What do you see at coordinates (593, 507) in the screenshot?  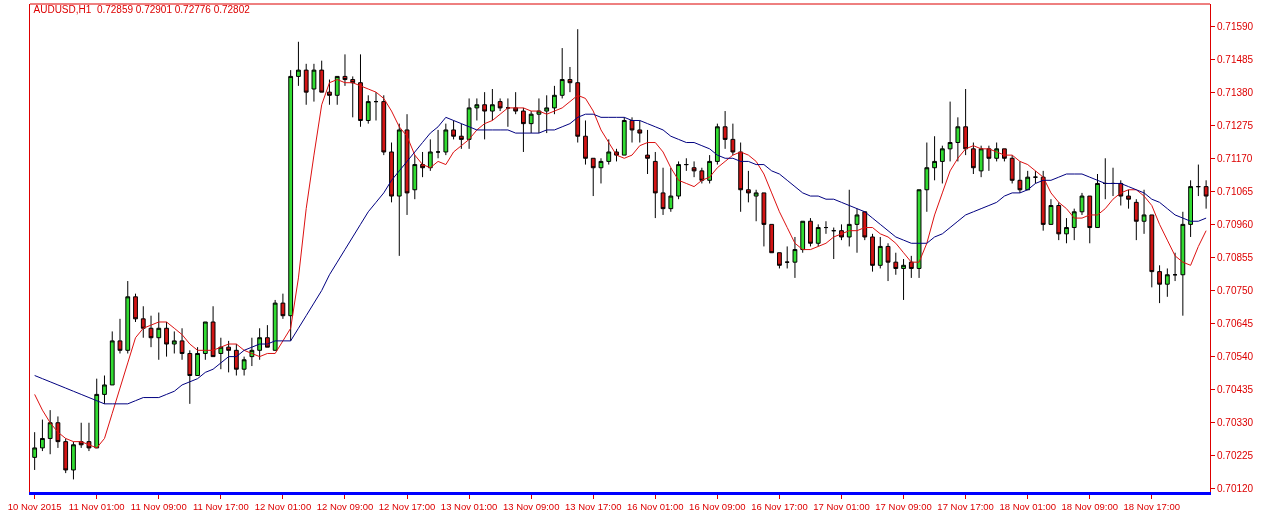 I see `x-tick-label: 13 Nov 17:00` at bounding box center [593, 507].